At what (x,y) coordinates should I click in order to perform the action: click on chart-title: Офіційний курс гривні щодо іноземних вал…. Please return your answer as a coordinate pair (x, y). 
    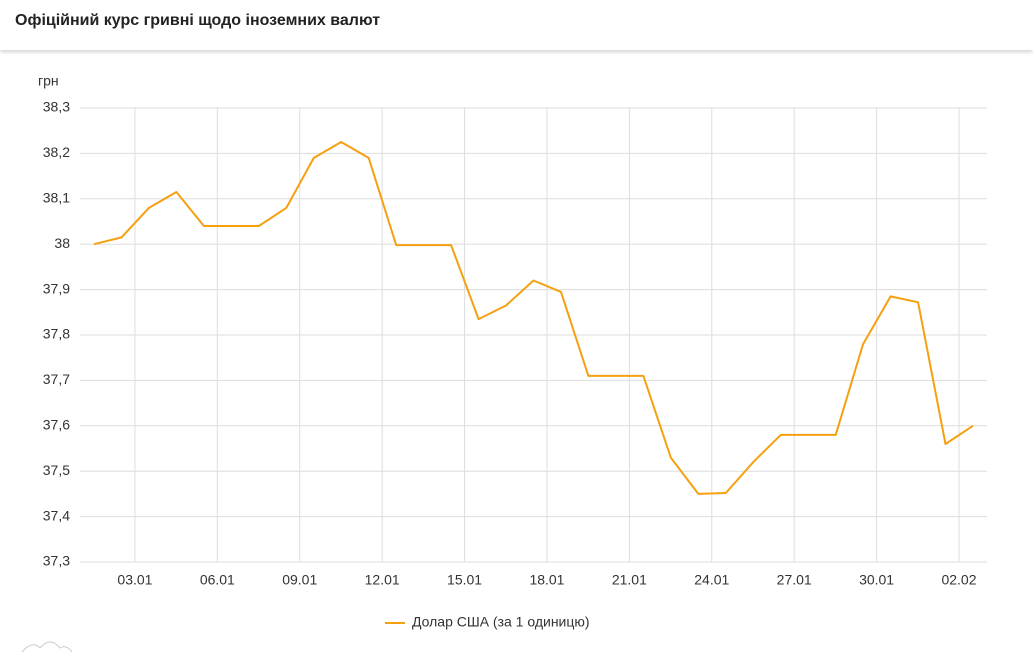
    Looking at the image, I should click on (198, 20).